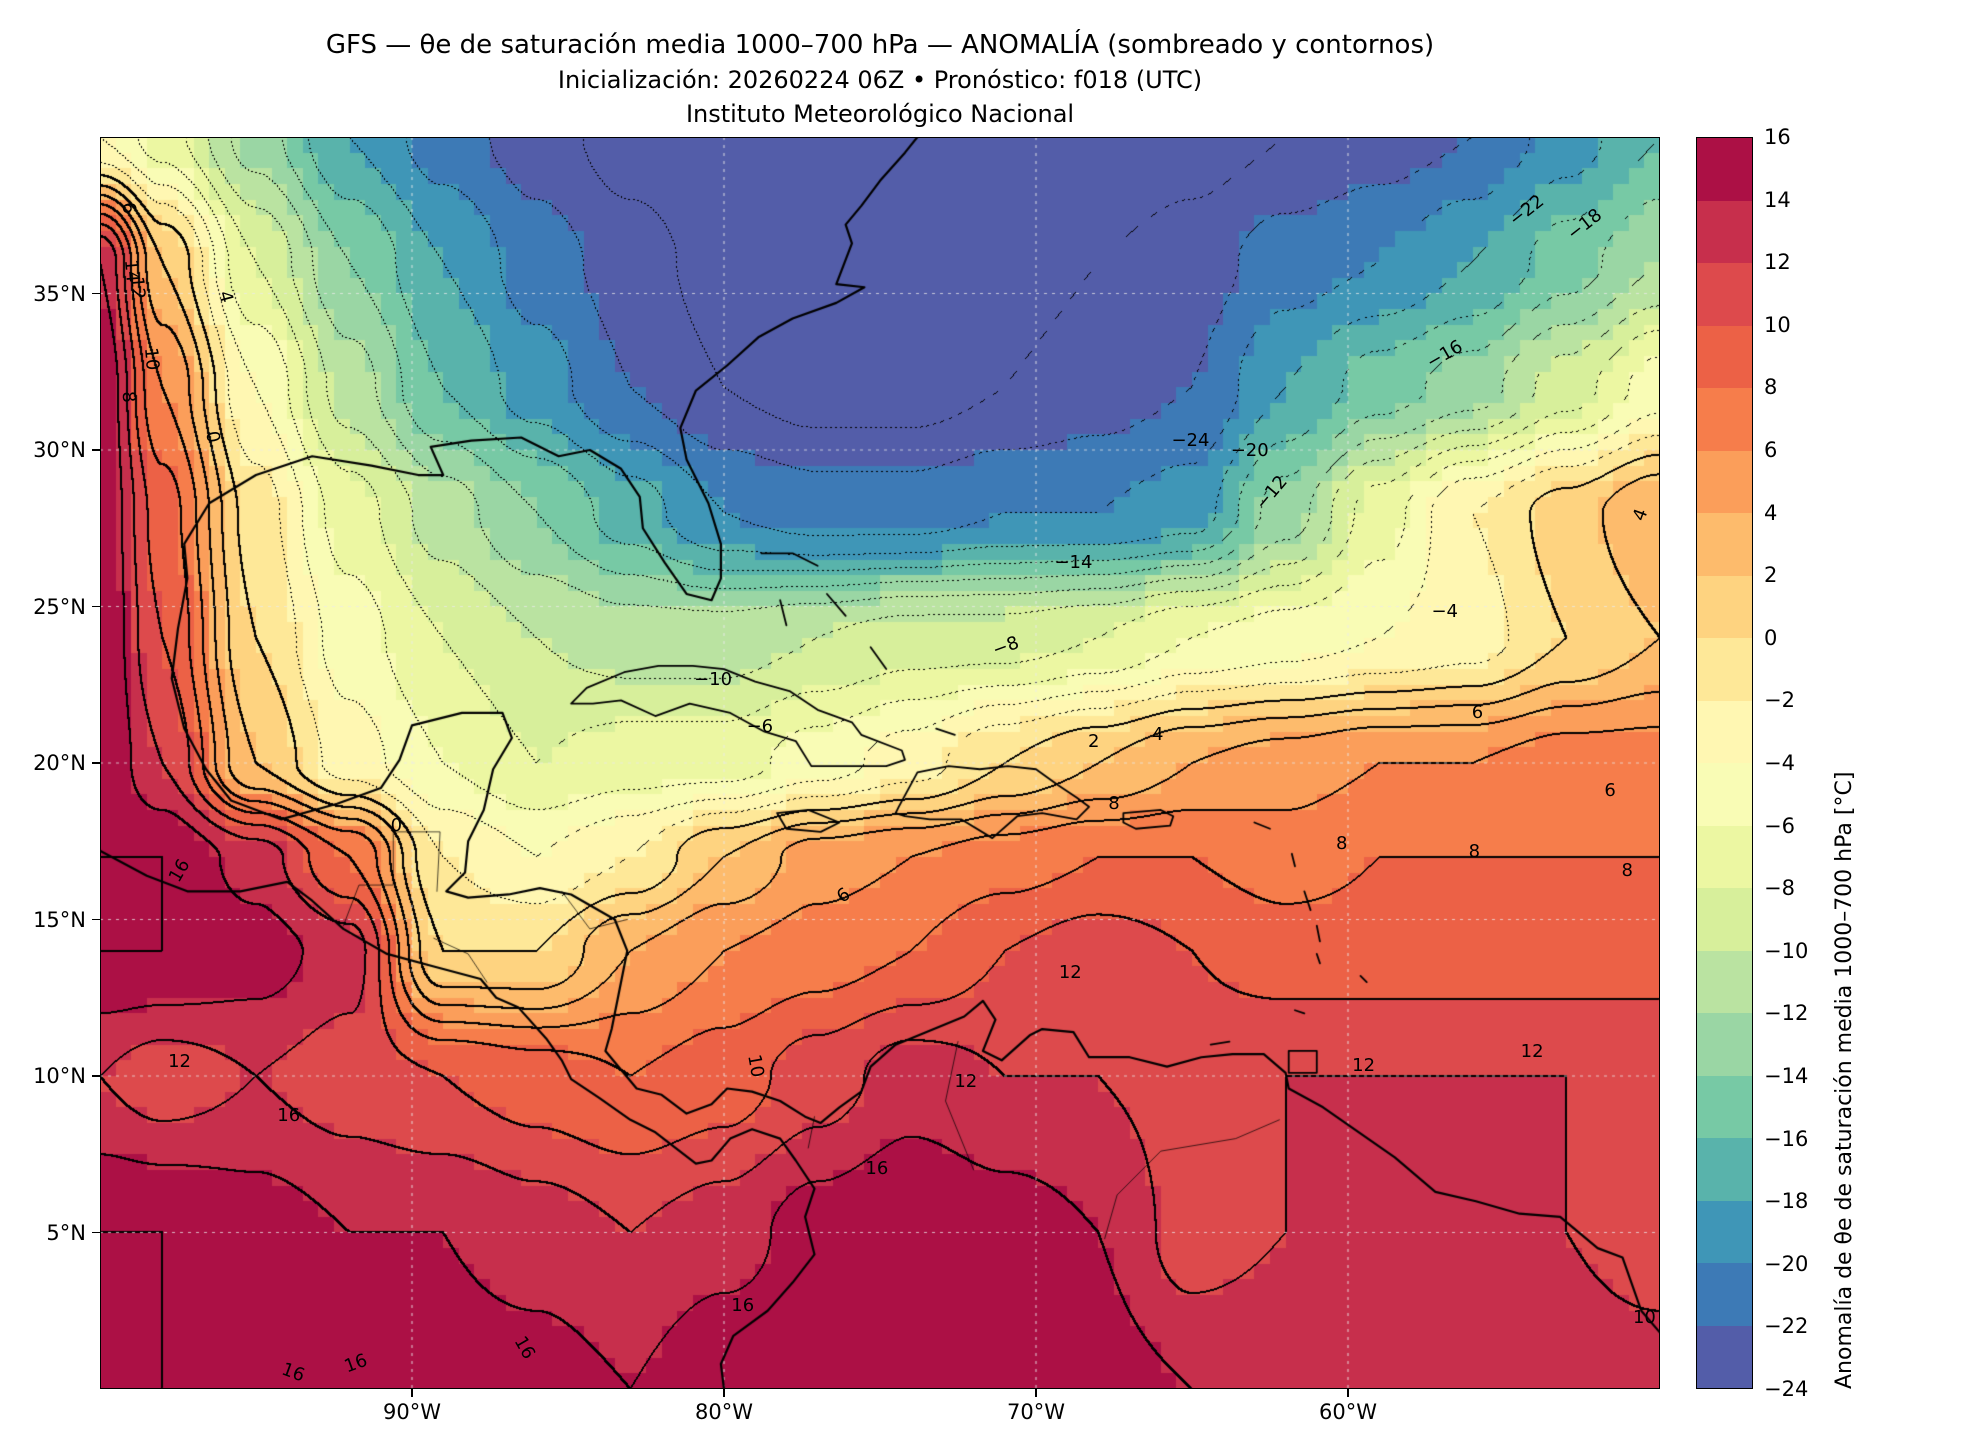 This screenshot has height=1440, width=1980. Describe the element at coordinates (1786, 1263) in the screenshot. I see `colorbar-tick-label: −20` at that location.